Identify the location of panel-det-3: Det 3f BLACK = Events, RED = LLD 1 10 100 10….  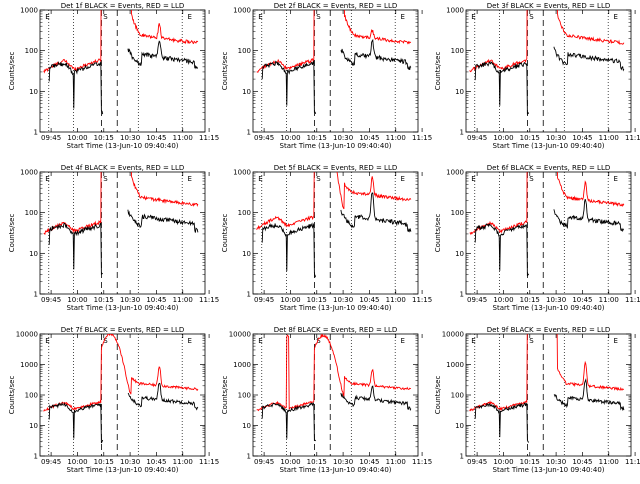
(537, 76).